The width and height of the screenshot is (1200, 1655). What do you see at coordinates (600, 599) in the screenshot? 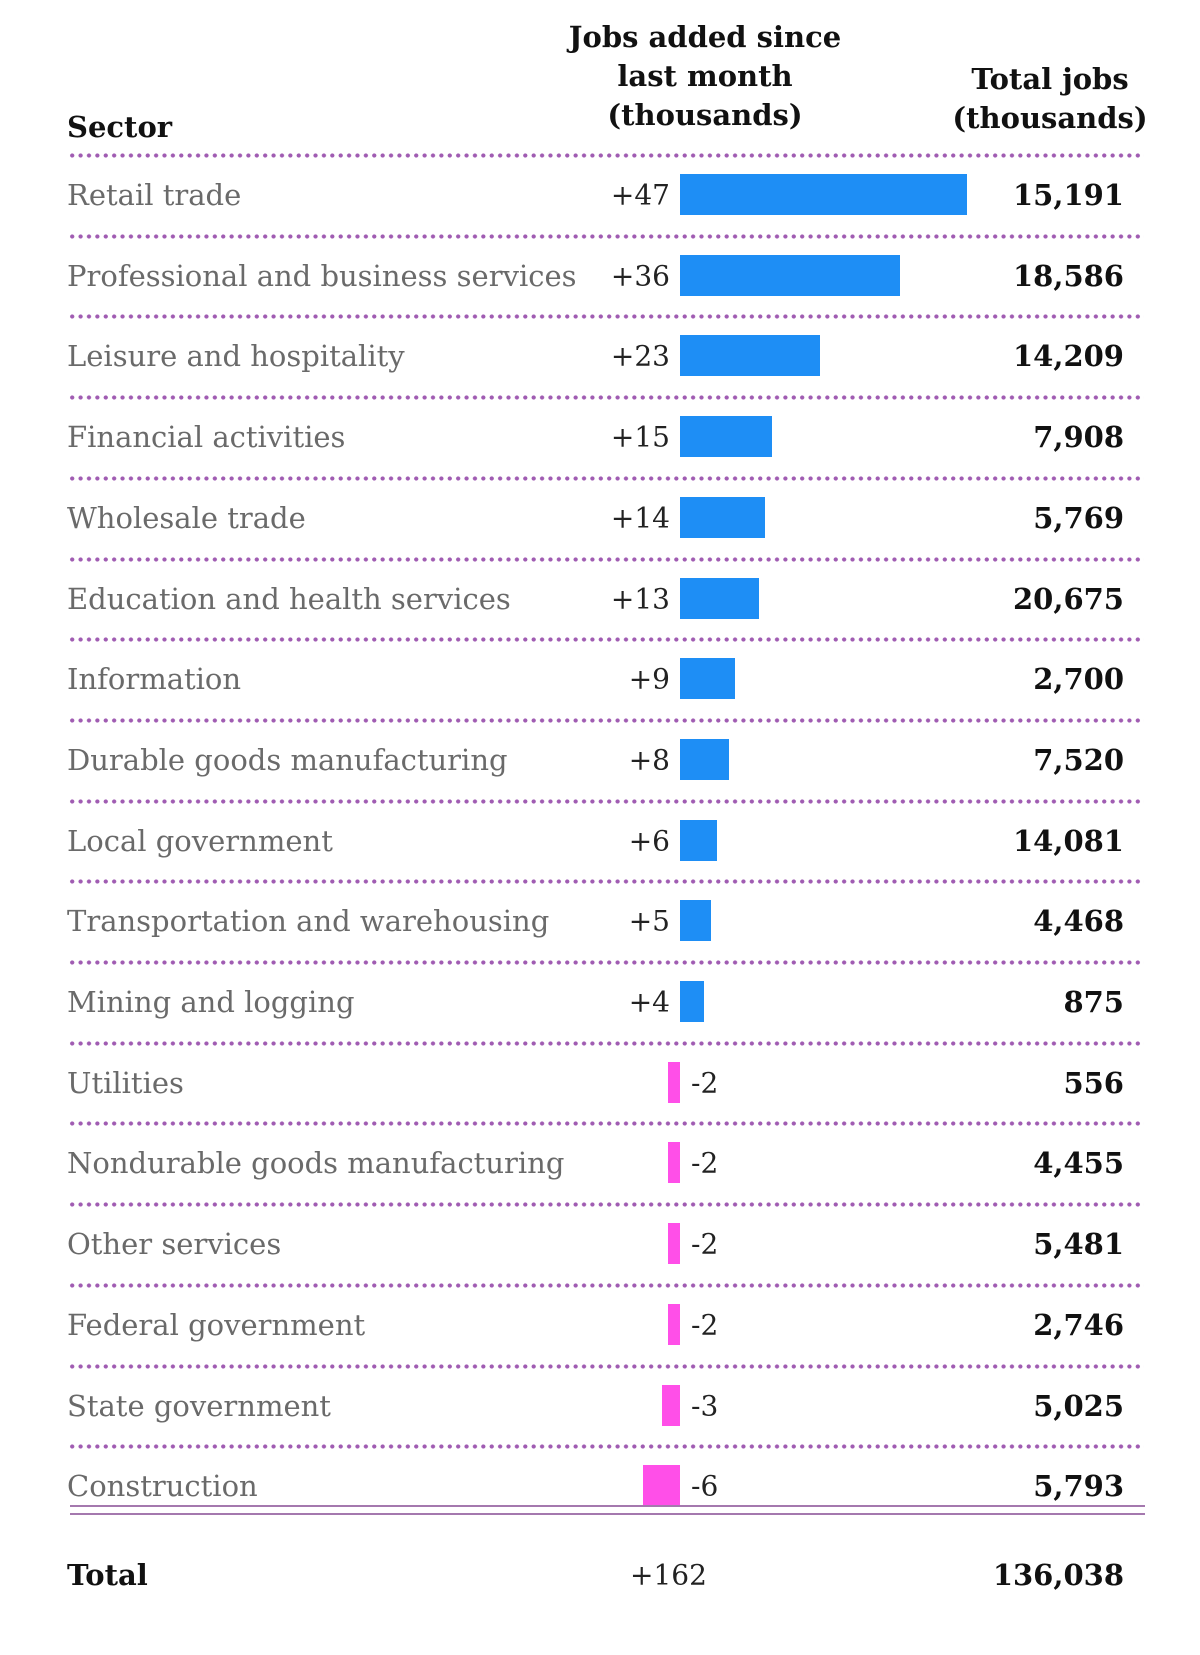
I see `table-row: Education and health services +13 20,675` at bounding box center [600, 599].